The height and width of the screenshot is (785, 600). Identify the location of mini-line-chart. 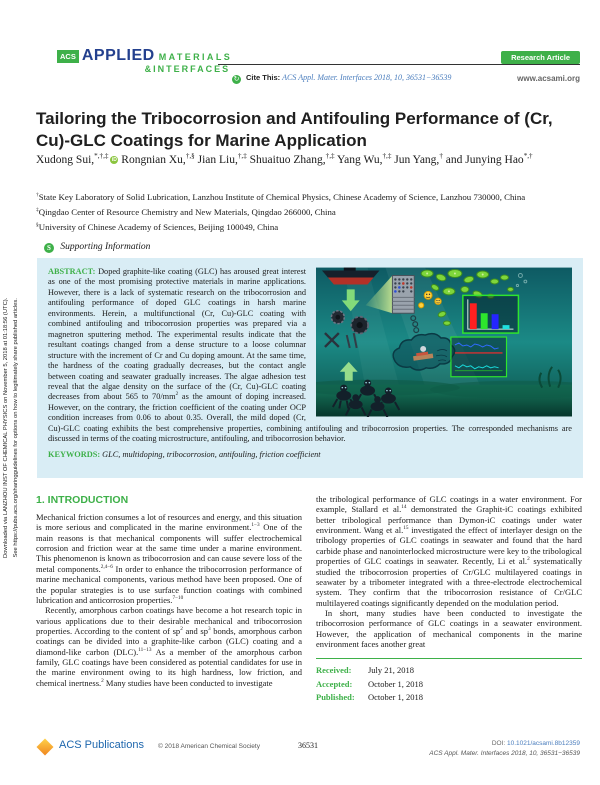
(479, 357).